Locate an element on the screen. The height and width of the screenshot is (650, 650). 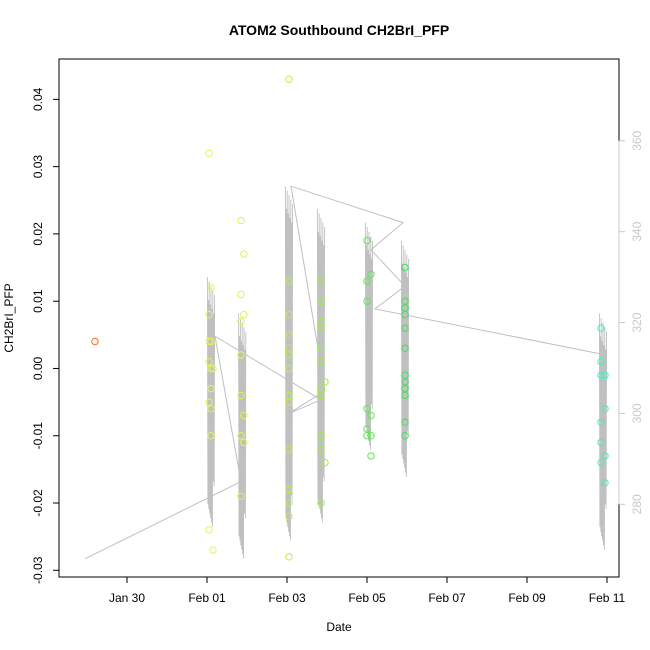
chart-title: ATOM2 Southbound CH2BrI_PFP is located at coordinates (339, 30).